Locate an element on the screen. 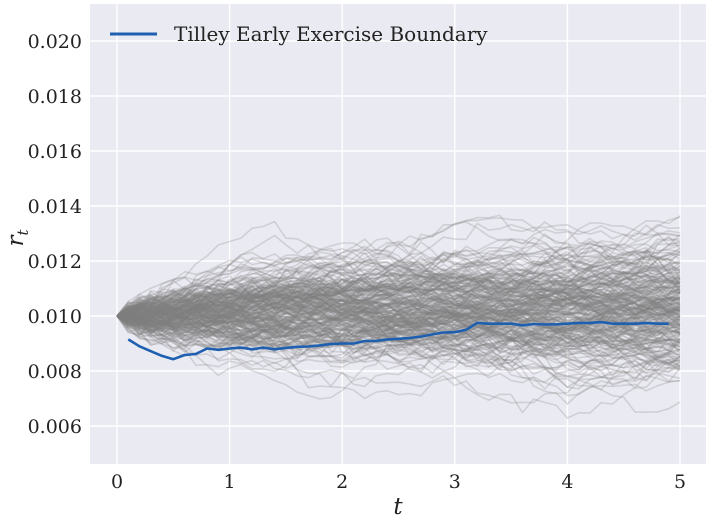 Image resolution: width=713 pixels, height=524 pixels. x-tick-label: 1 is located at coordinates (230, 482).